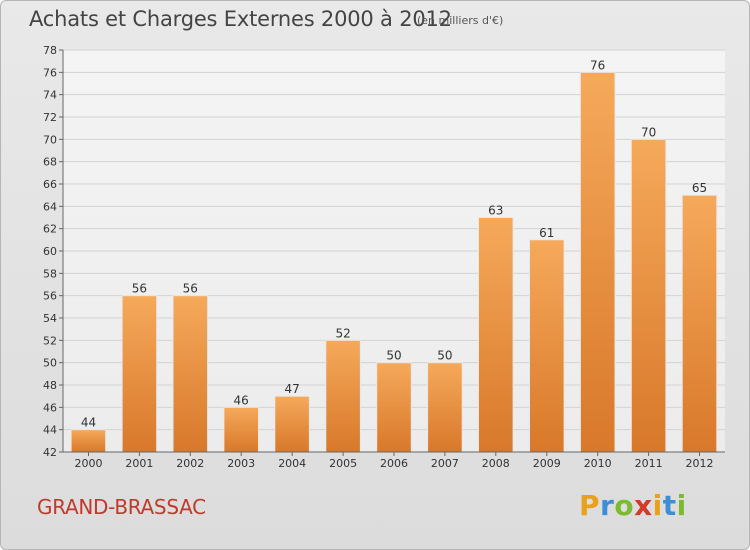 This screenshot has height=550, width=750. I want to click on y-tick-label: 72, so click(50, 117).